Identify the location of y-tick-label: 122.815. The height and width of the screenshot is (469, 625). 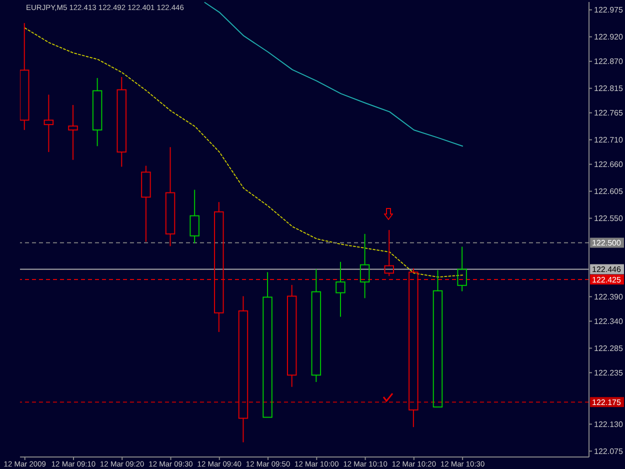
(609, 89).